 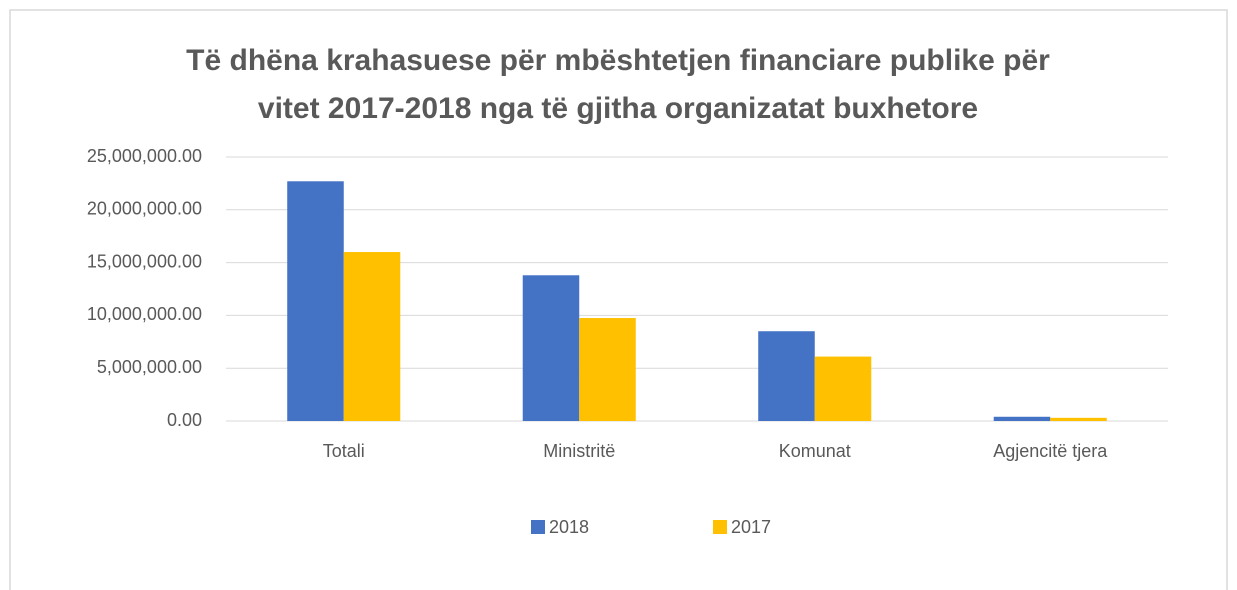 I want to click on legend-label: 2017, so click(x=751, y=527).